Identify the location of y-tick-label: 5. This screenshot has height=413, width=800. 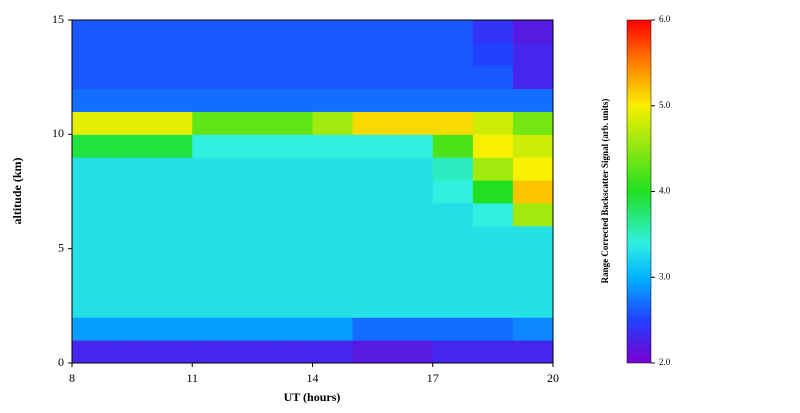
(61, 247).